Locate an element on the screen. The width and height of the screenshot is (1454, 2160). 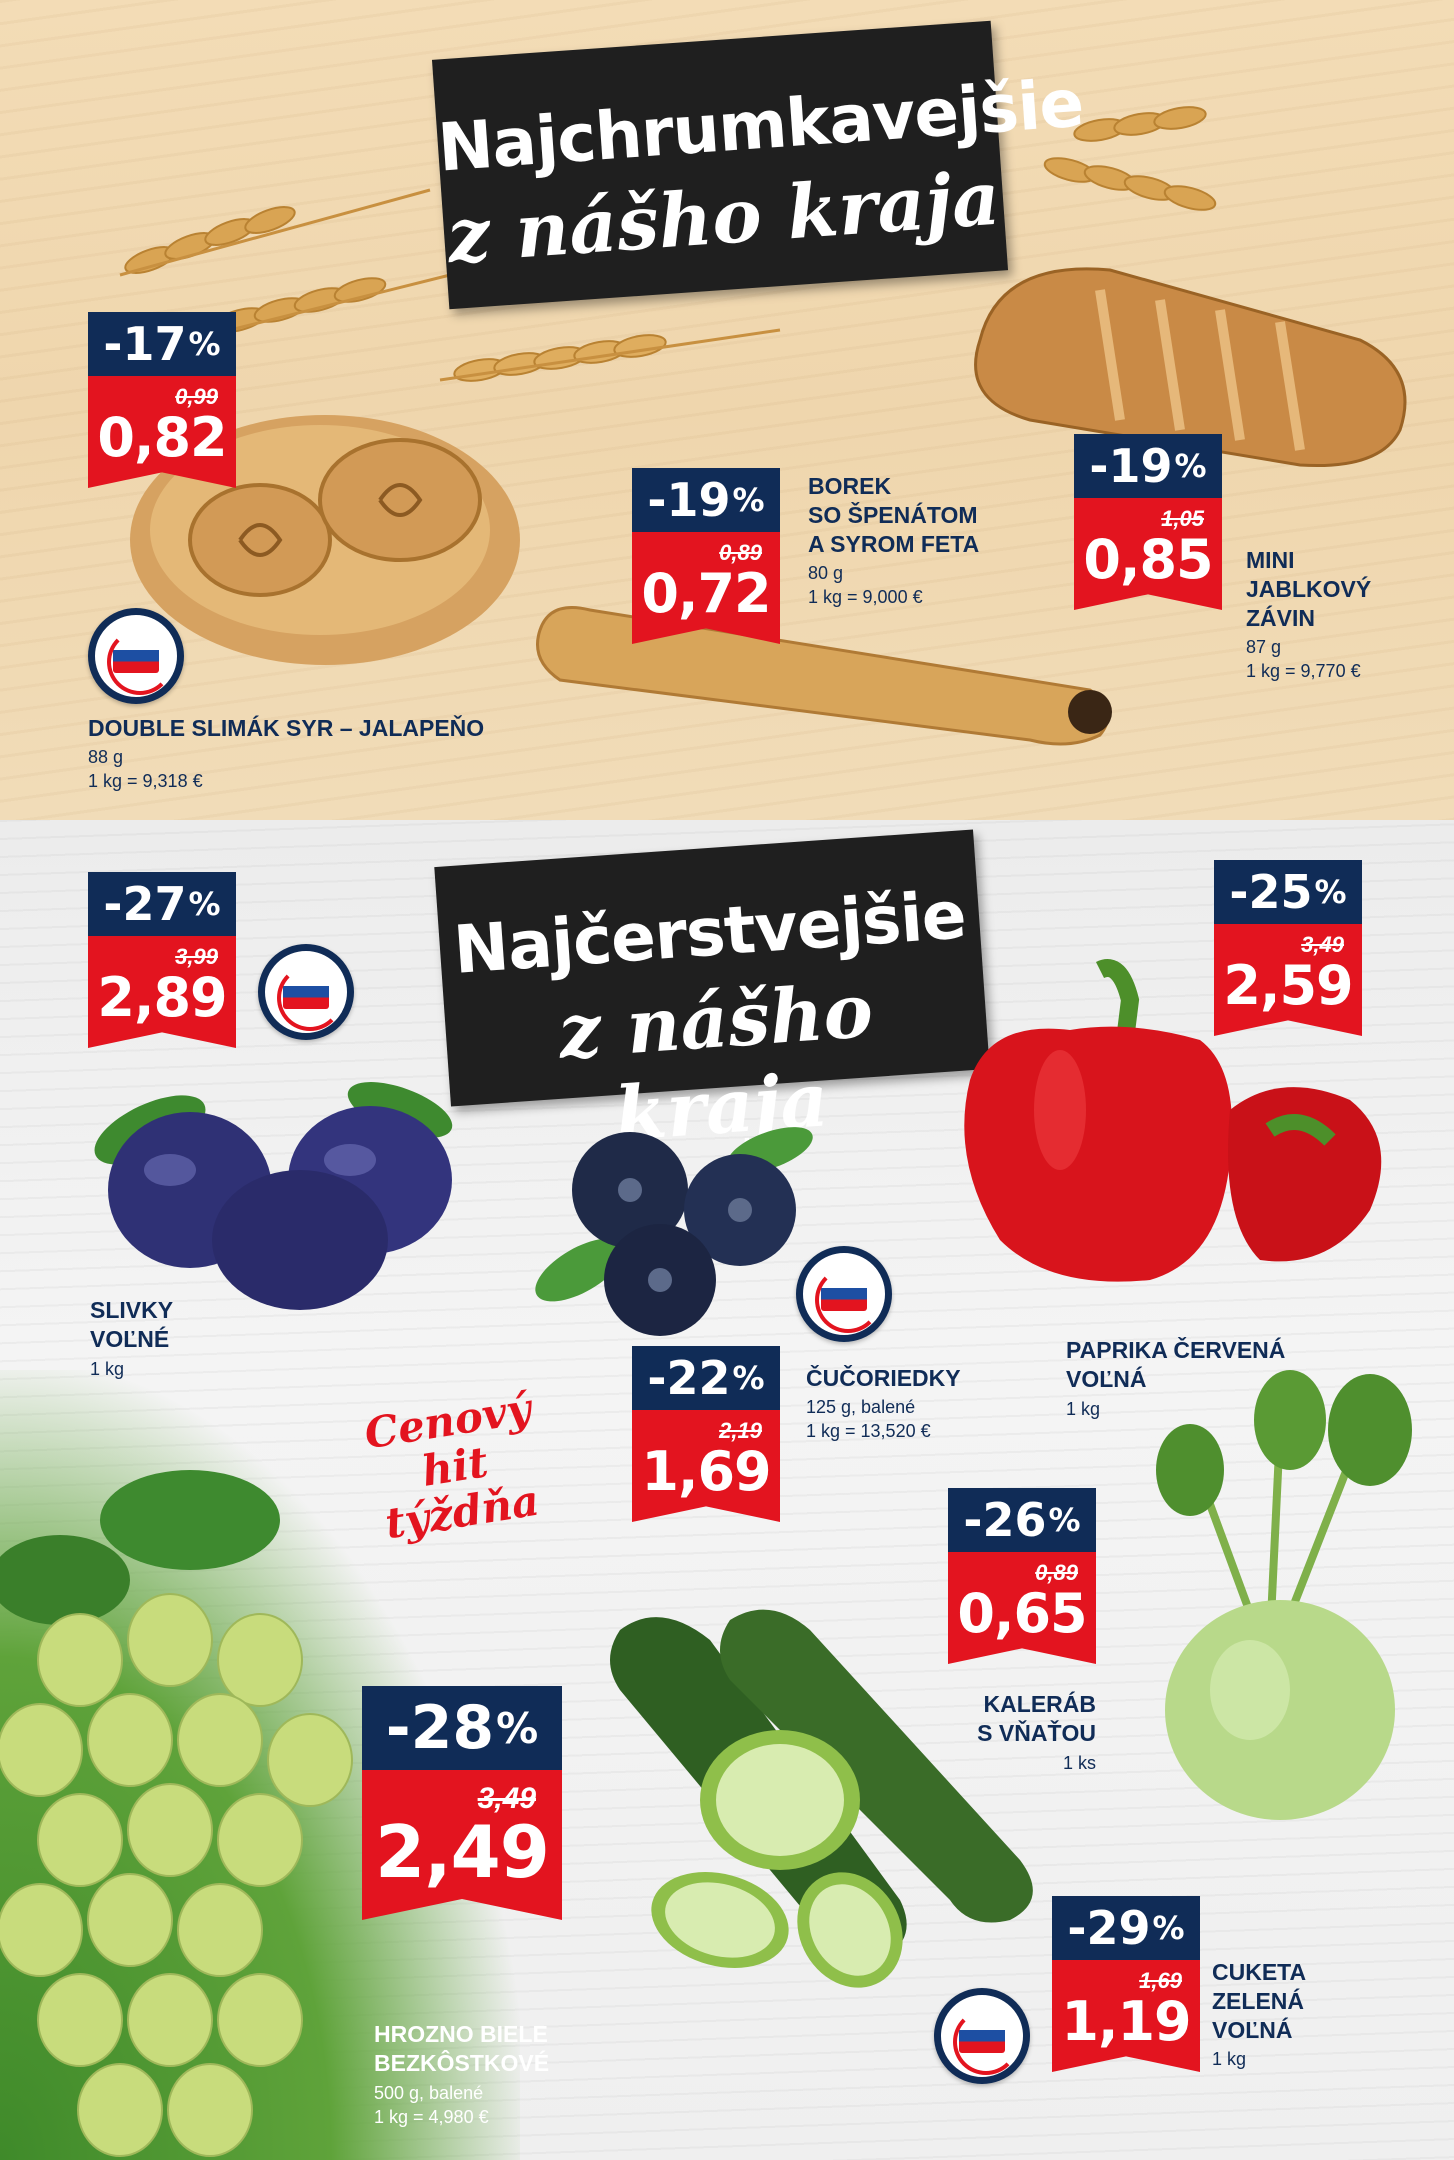
kohlrabi-image is located at coordinates (1284, 1595).